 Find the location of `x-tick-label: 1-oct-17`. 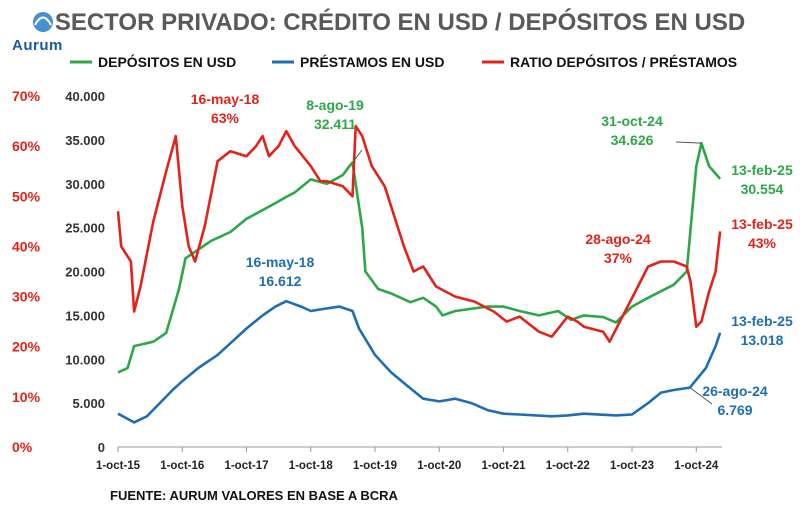

x-tick-label: 1-oct-17 is located at coordinates (246, 466).